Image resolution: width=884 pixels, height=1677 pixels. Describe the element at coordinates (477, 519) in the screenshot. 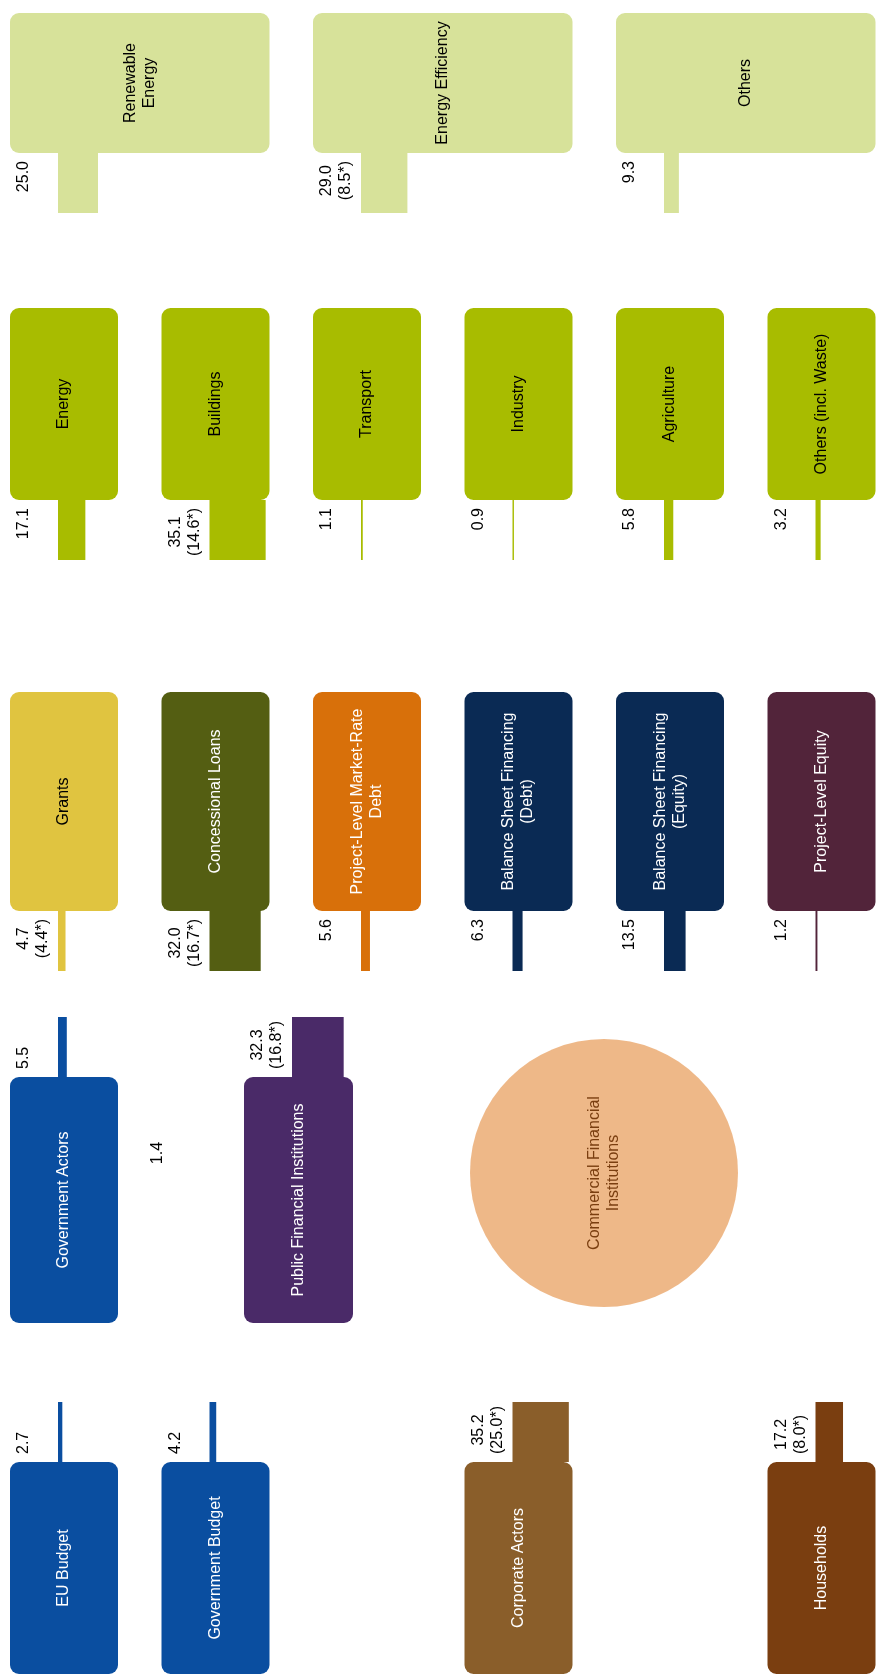

I see `data-label: 0.9` at that location.